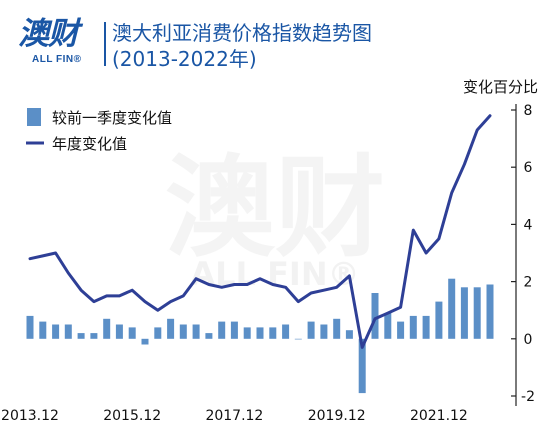 The image size is (550, 442). Describe the element at coordinates (105, 44) in the screenshot. I see `header-divider` at that location.